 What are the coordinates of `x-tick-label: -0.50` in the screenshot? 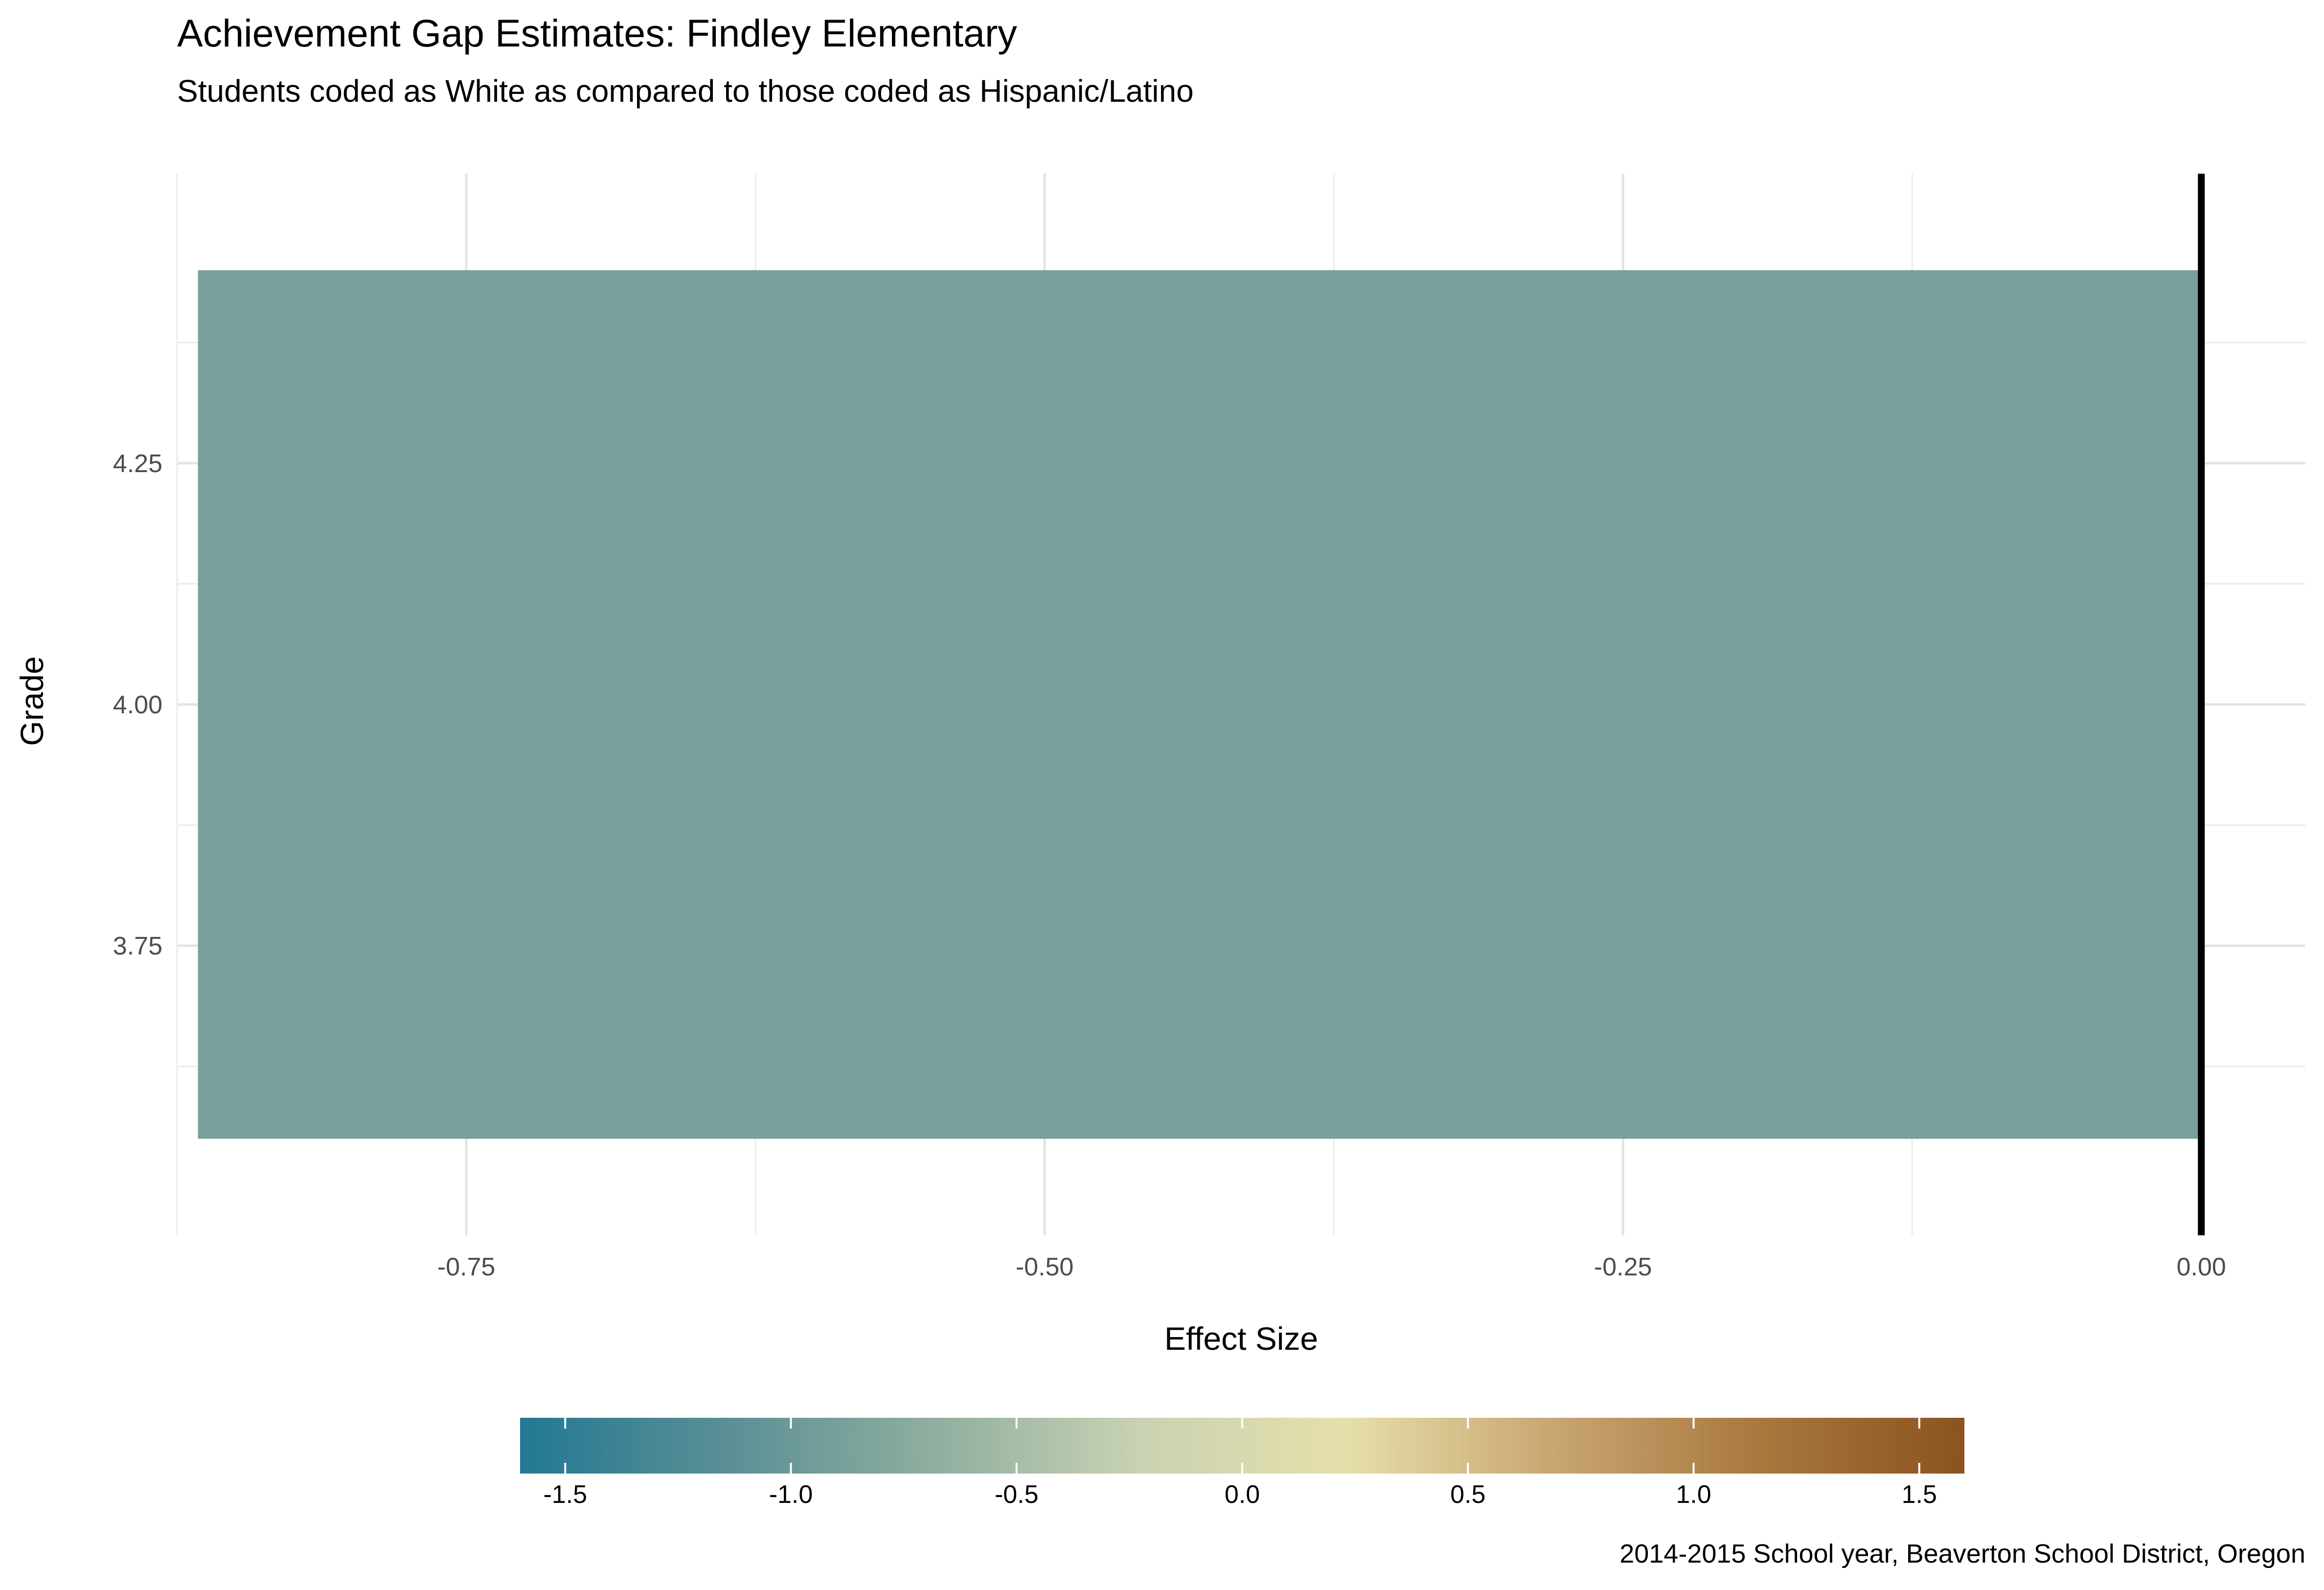 It's located at (1045, 1267).